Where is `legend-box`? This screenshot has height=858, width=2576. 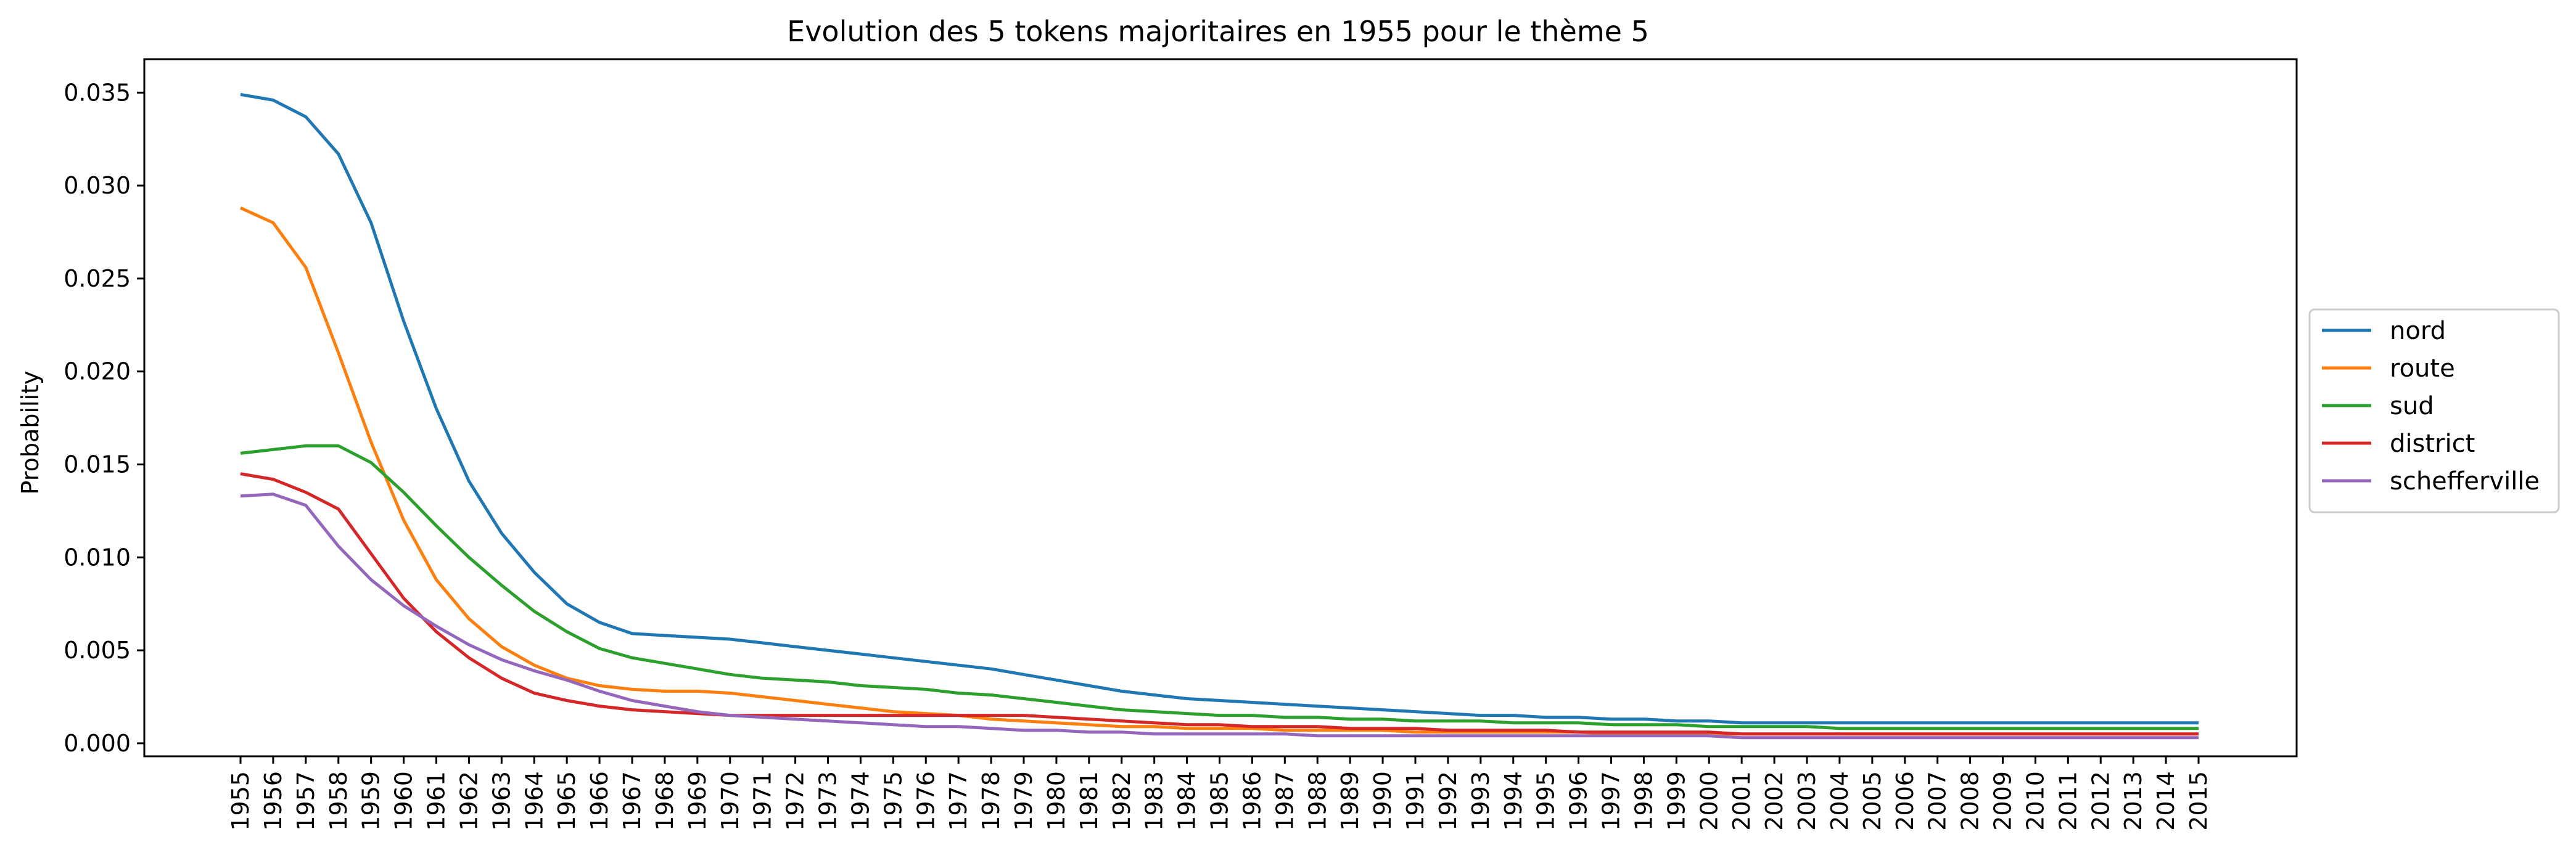
legend-box is located at coordinates (2434, 410).